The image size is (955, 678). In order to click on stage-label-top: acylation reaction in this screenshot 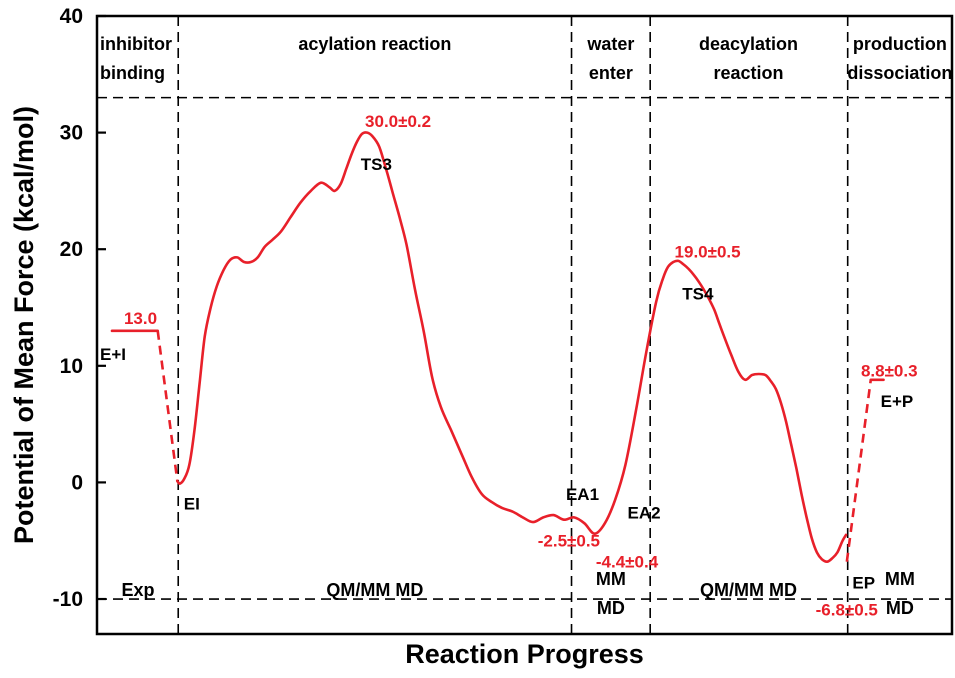, I will do `click(374, 44)`.